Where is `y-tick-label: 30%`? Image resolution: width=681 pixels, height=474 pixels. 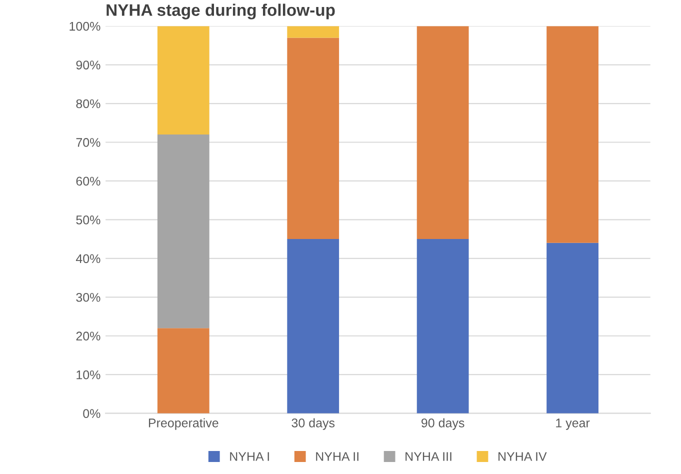
y-tick-label: 30% is located at coordinates (88, 297).